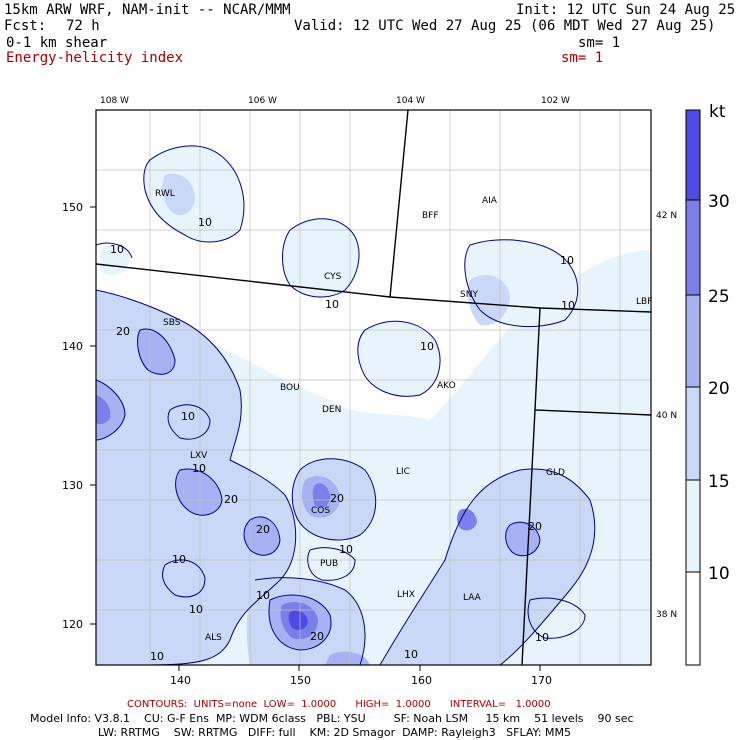 This screenshot has width=740, height=740. I want to click on forecast-hour: 72 h, so click(83, 26).